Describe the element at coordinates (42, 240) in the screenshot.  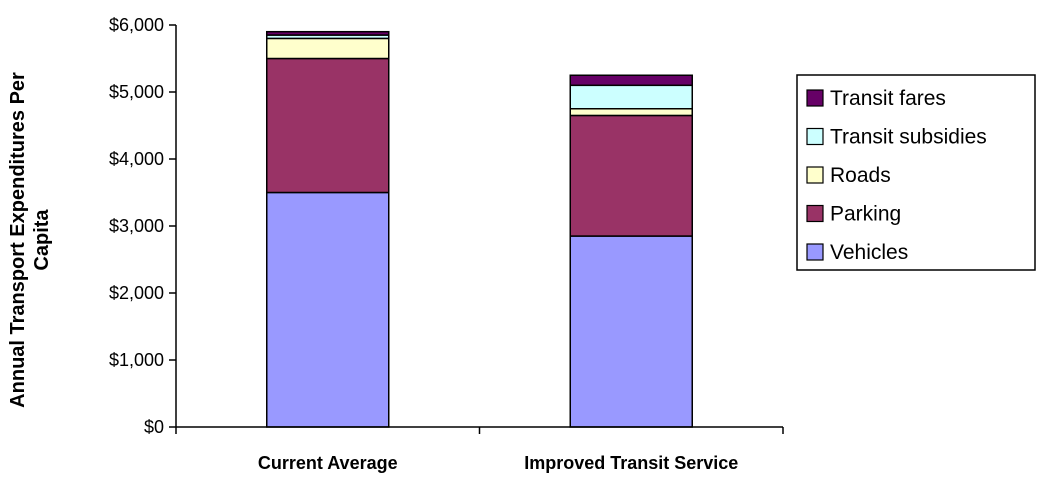
I see `y-axis-title-line-2: Capita` at that location.